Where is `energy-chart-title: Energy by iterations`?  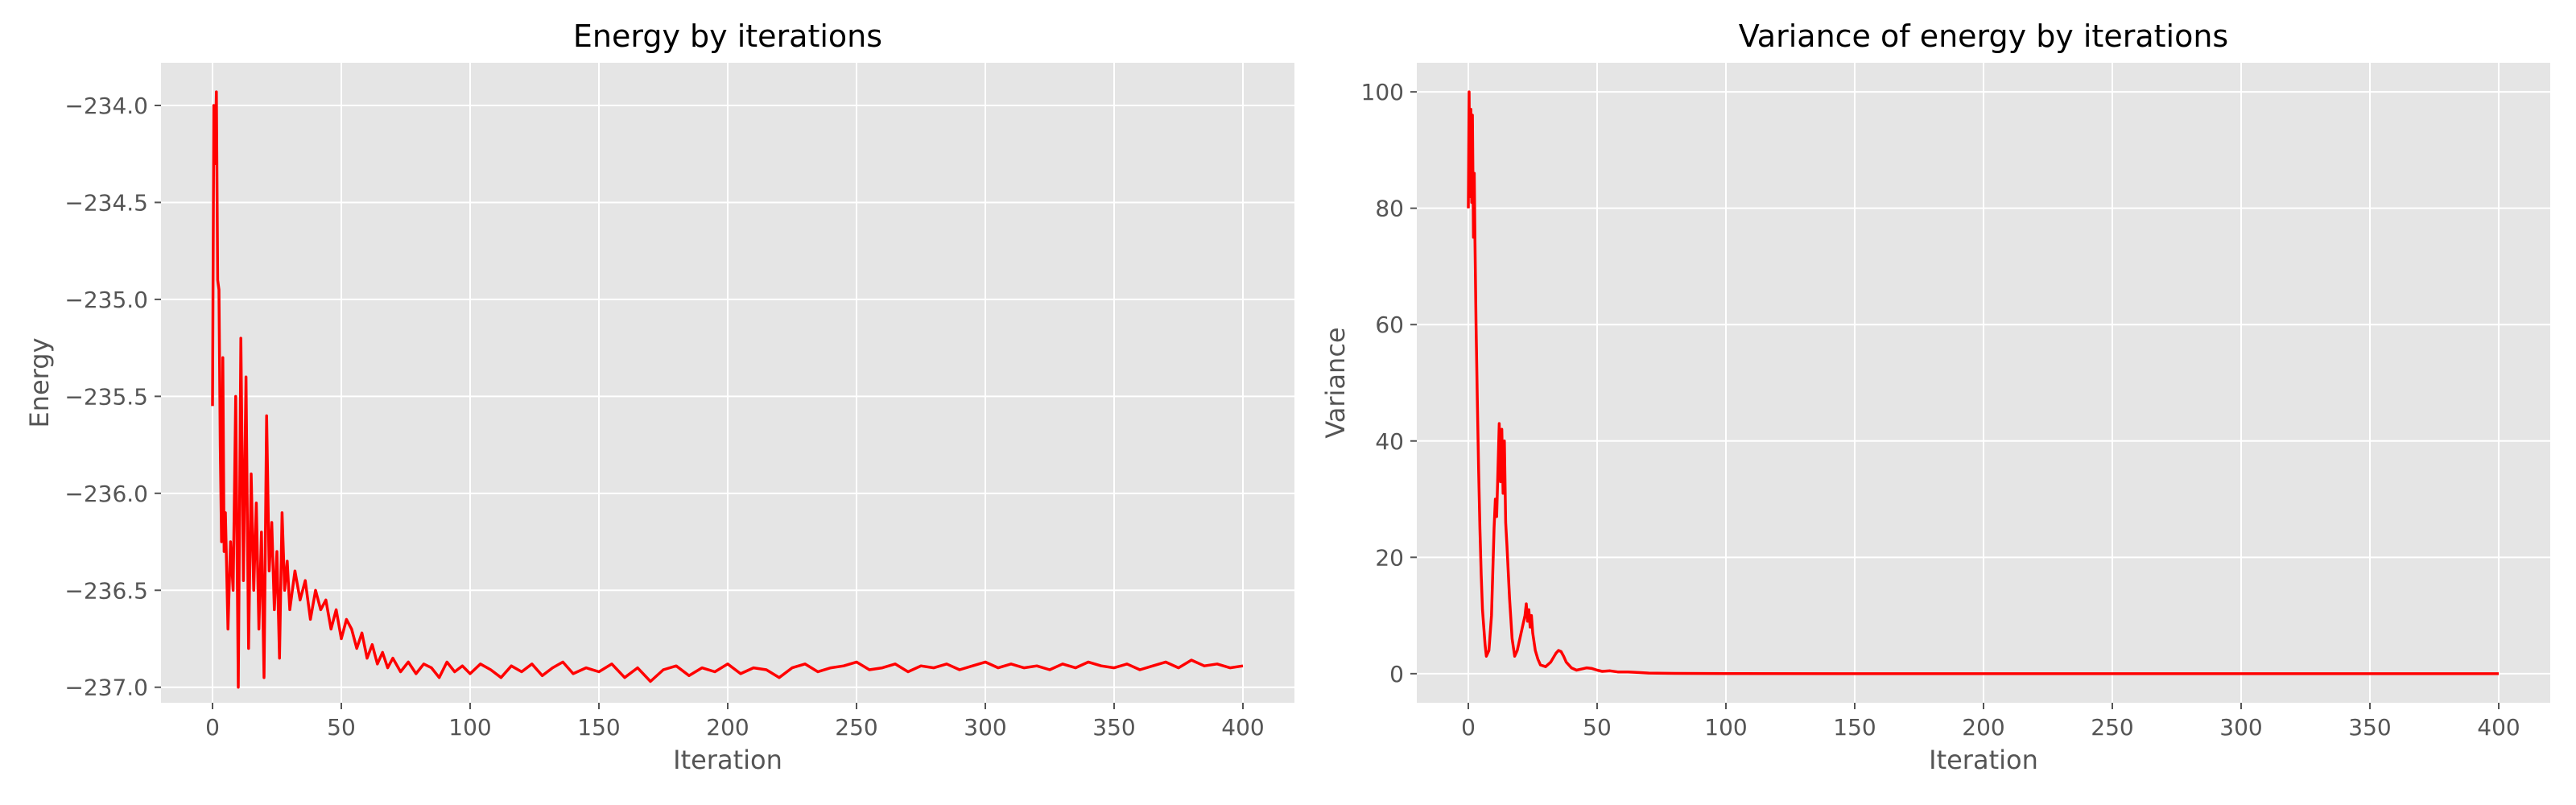 energy-chart-title: Energy by iterations is located at coordinates (727, 36).